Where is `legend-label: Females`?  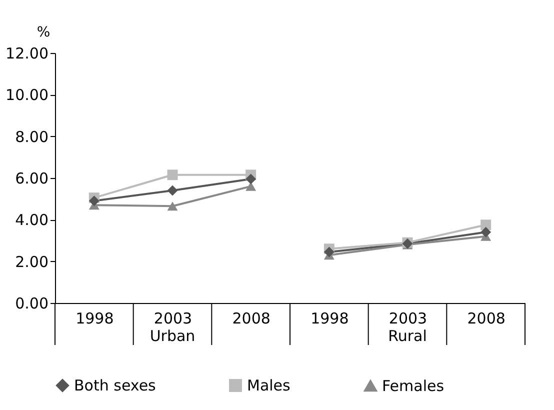
legend-label: Females is located at coordinates (413, 385).